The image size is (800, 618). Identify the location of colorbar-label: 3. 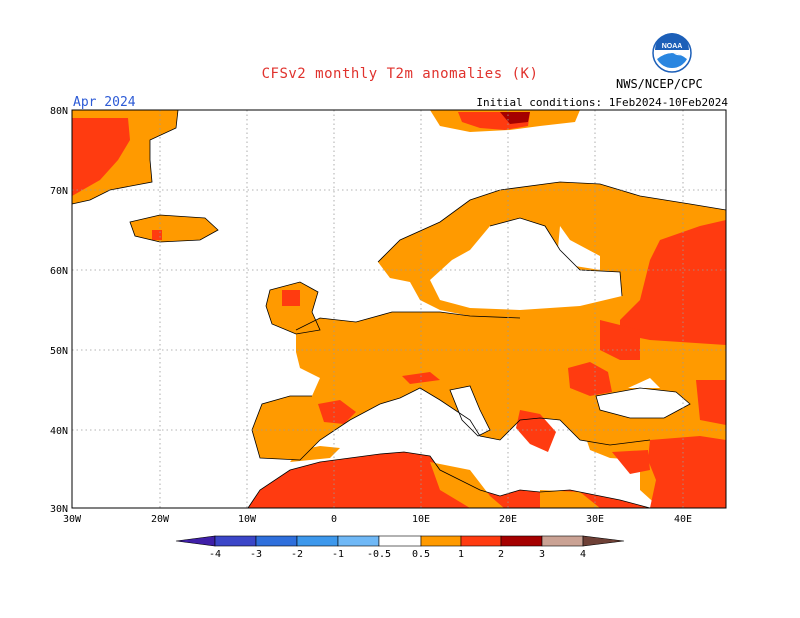
(542, 554).